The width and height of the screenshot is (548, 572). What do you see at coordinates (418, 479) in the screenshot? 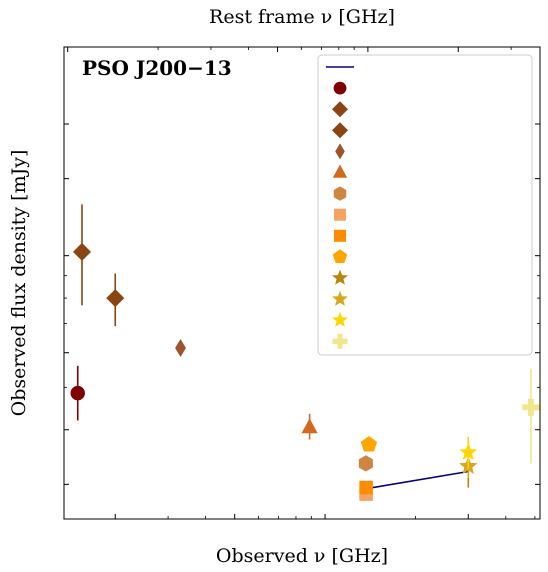
I see `pl-fit-line` at bounding box center [418, 479].